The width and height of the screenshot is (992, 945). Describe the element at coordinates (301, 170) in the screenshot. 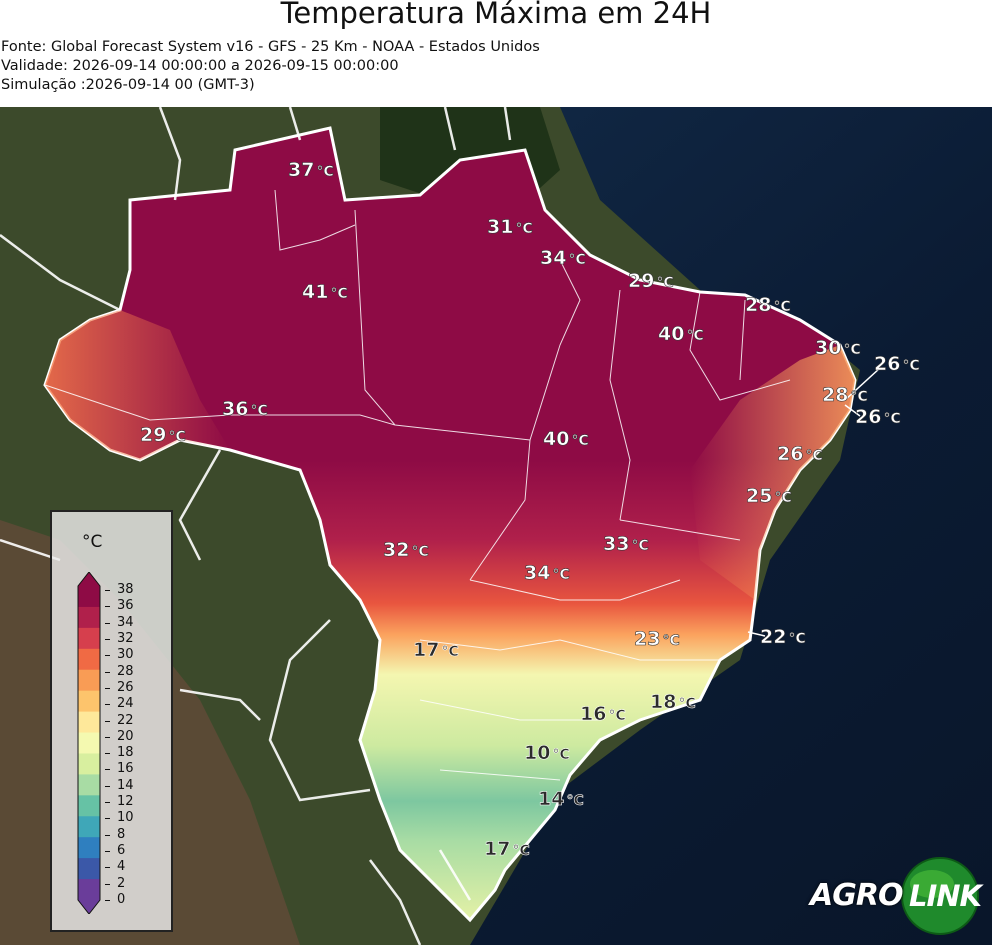

I see `temperature-value: 37` at that location.